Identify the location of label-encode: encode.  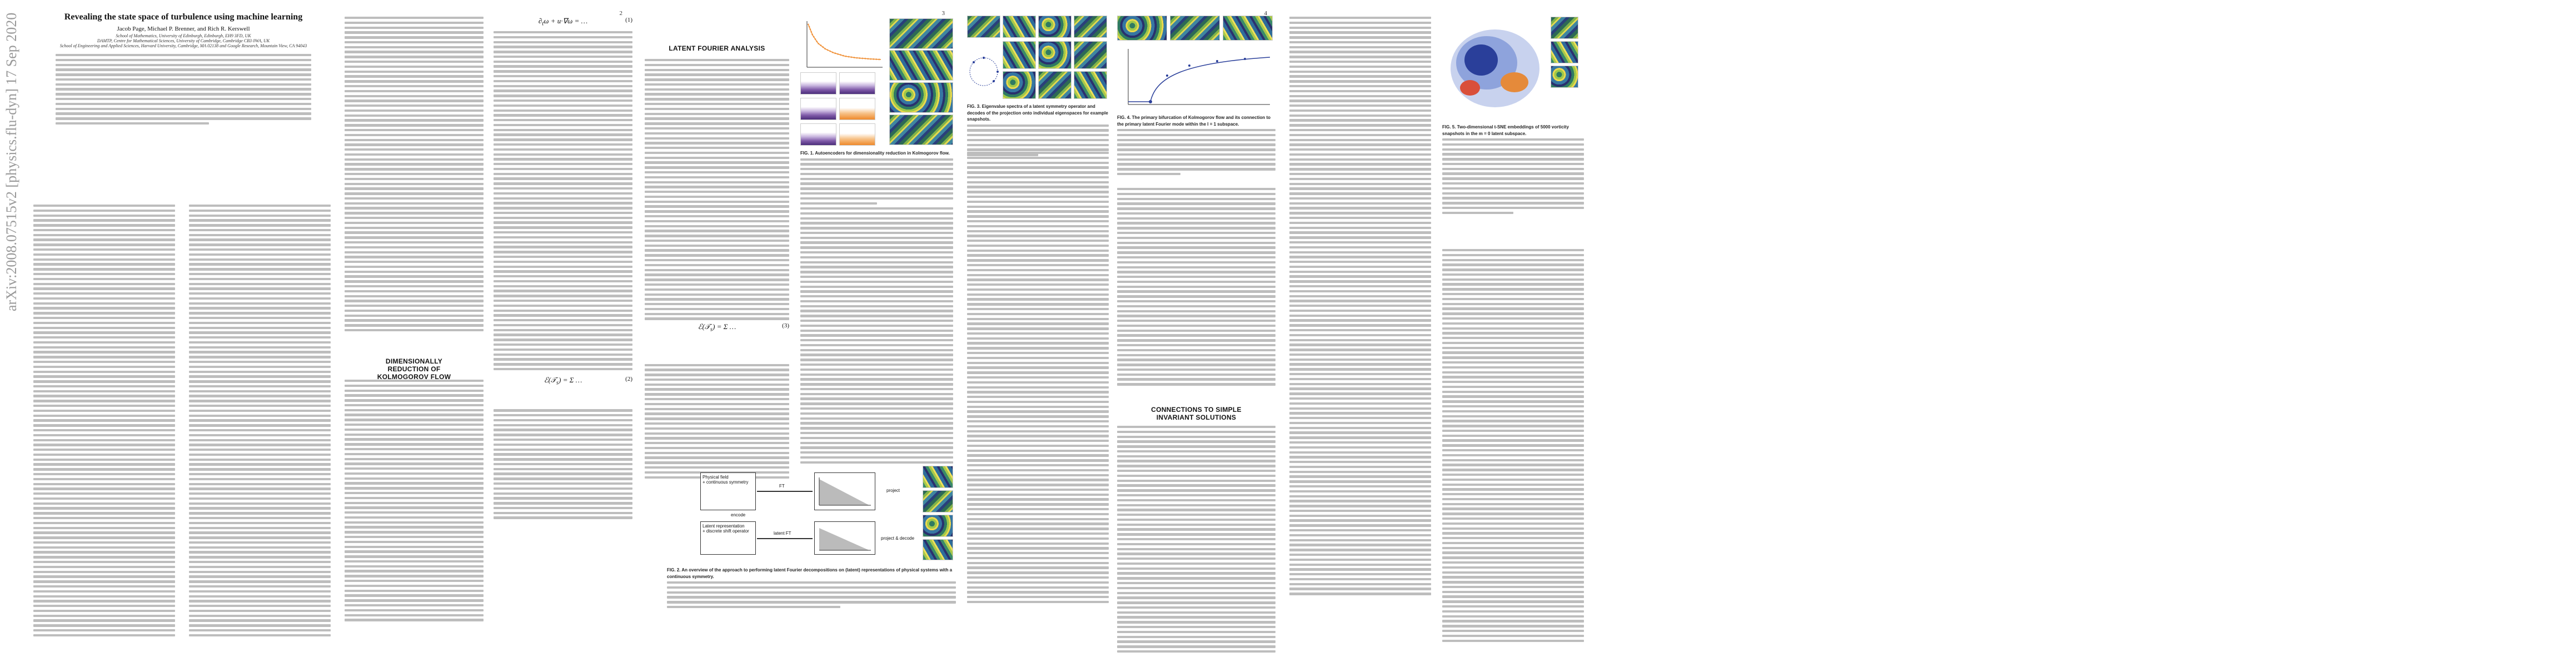
(738, 514).